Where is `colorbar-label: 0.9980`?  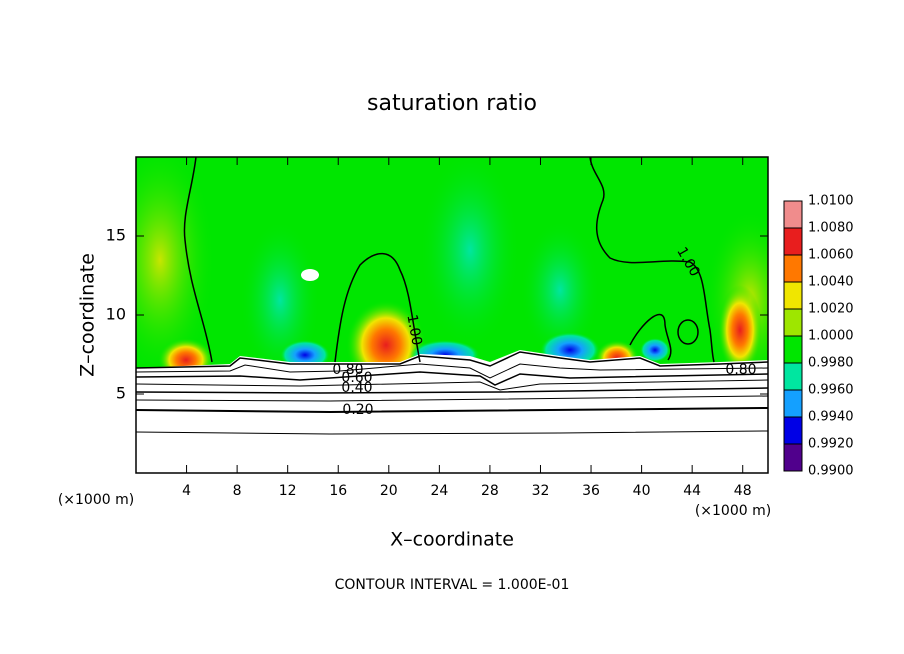 colorbar-label: 0.9980 is located at coordinates (831, 363).